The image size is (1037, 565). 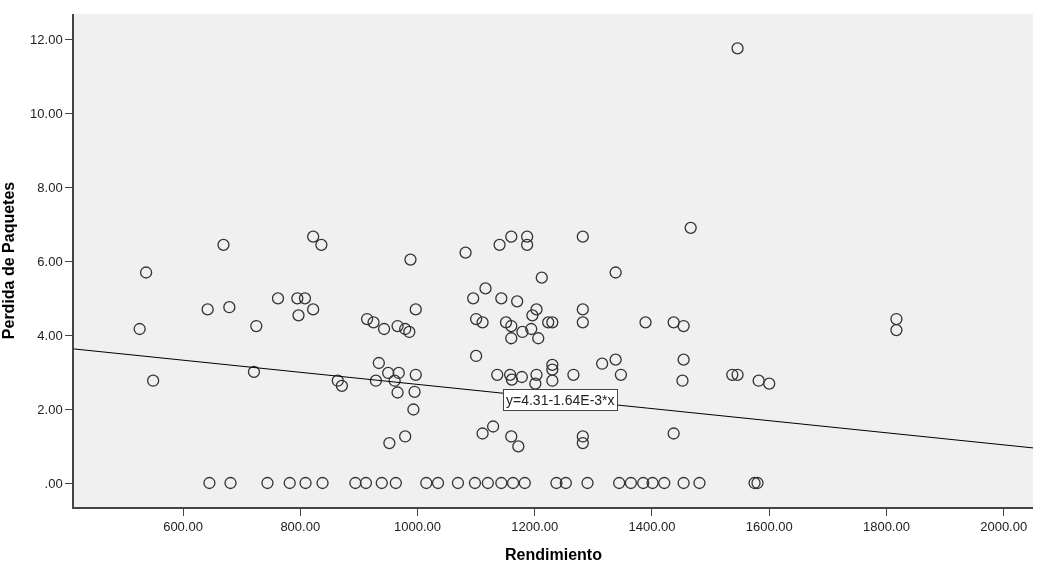 I want to click on x-tick-label: 1800.00, so click(x=886, y=527).